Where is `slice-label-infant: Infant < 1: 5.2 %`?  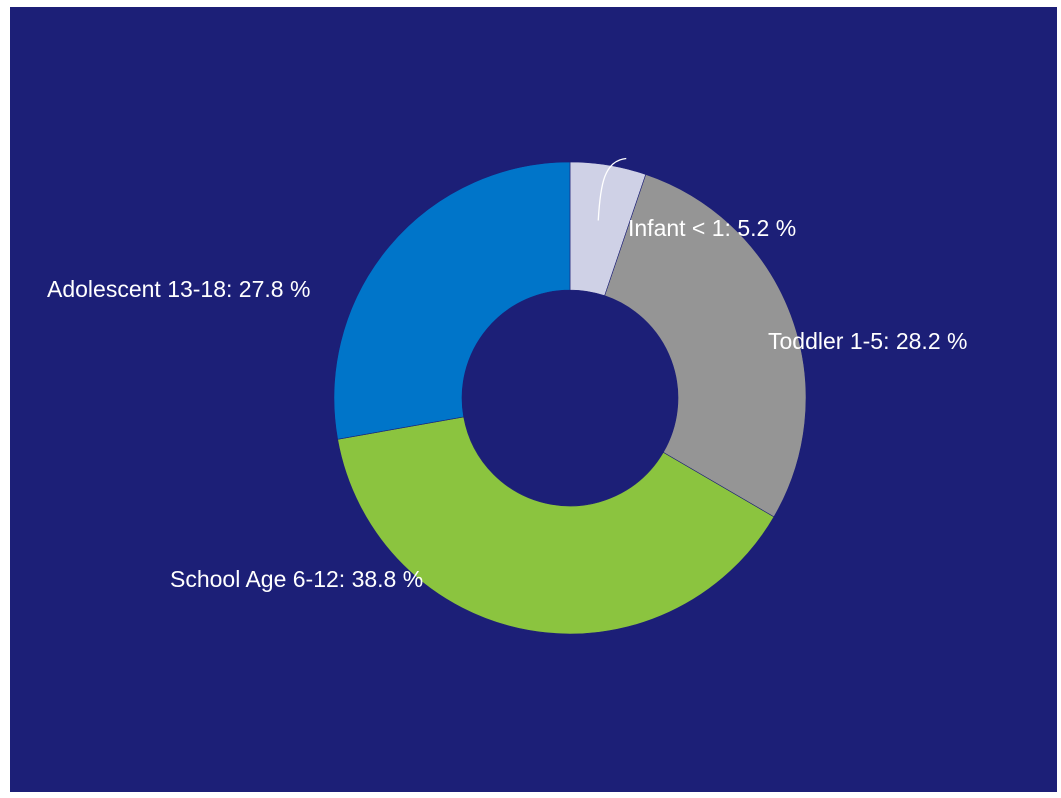 slice-label-infant: Infant < 1: 5.2 % is located at coordinates (712, 228).